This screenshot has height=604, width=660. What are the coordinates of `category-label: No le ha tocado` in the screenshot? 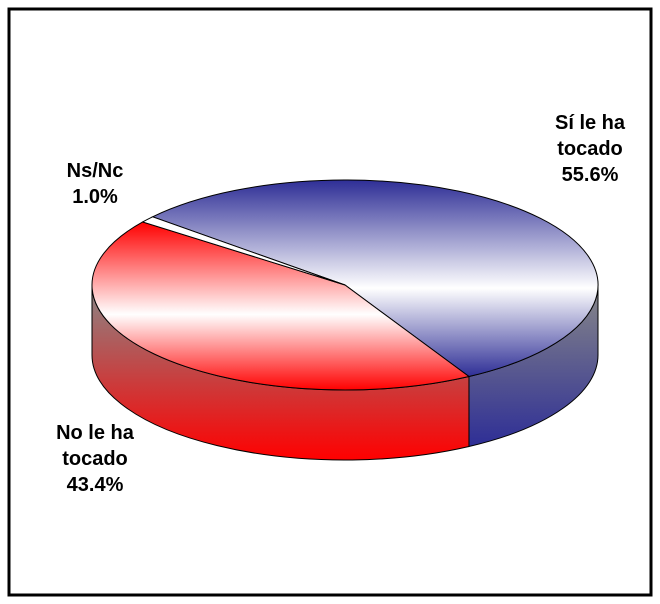 It's located at (95, 446).